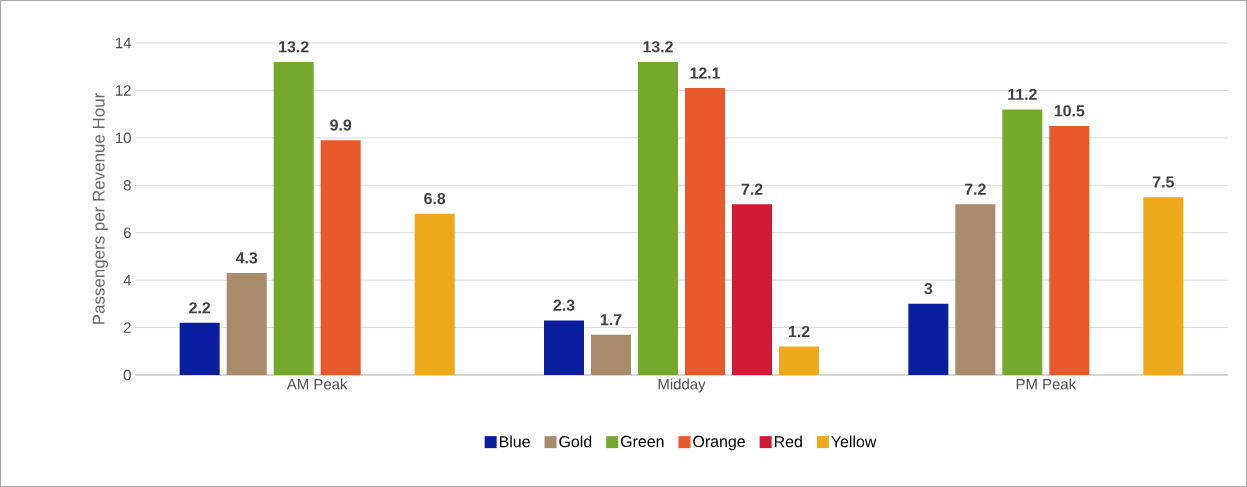 This screenshot has height=487, width=1247. What do you see at coordinates (127, 232) in the screenshot?
I see `y-tick-label: 6` at bounding box center [127, 232].